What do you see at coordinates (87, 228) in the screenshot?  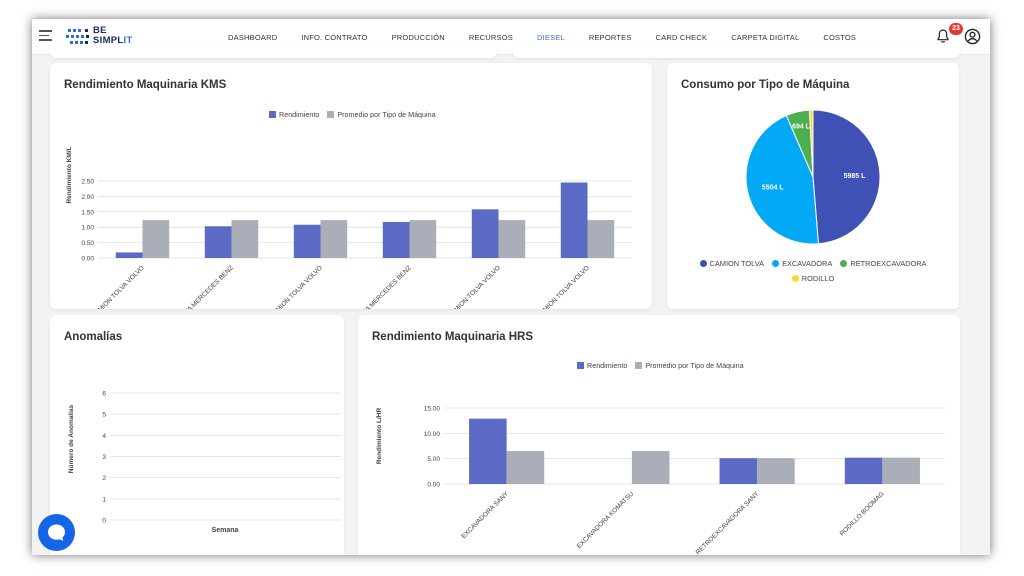 I see `kms_chart-y-tick-label: 1.00` at bounding box center [87, 228].